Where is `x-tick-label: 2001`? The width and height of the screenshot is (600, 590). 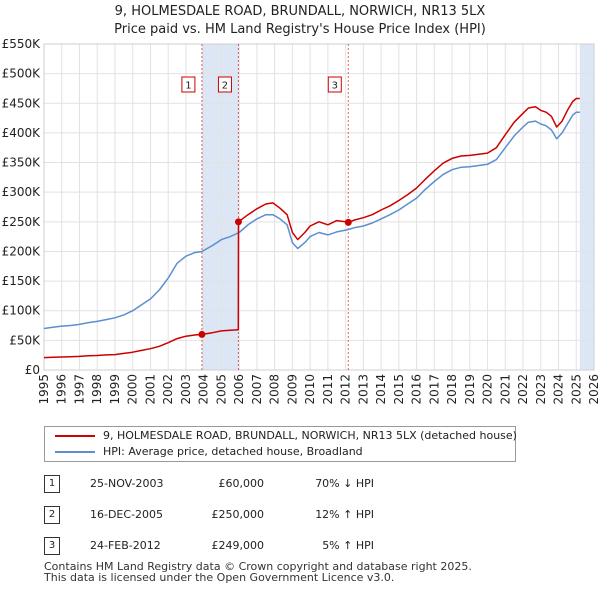
x-tick-label: 2001 is located at coordinates (150, 389).